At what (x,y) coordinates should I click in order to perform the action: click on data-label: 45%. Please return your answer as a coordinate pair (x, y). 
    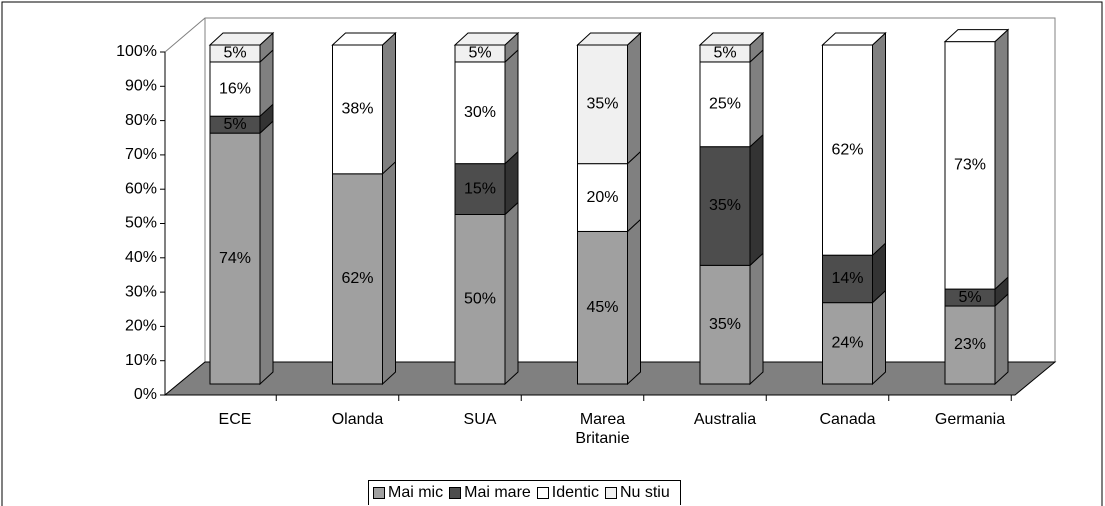
    Looking at the image, I should click on (602, 307).